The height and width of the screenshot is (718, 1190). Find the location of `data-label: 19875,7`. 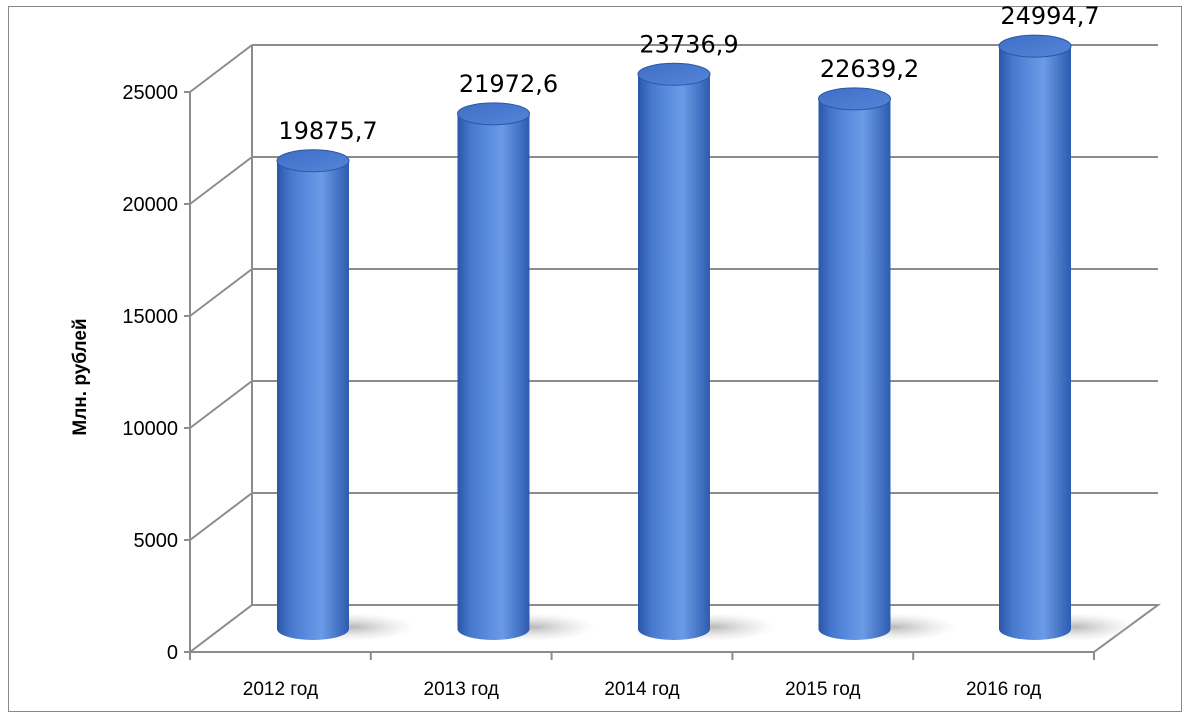

data-label: 19875,7 is located at coordinates (327, 131).